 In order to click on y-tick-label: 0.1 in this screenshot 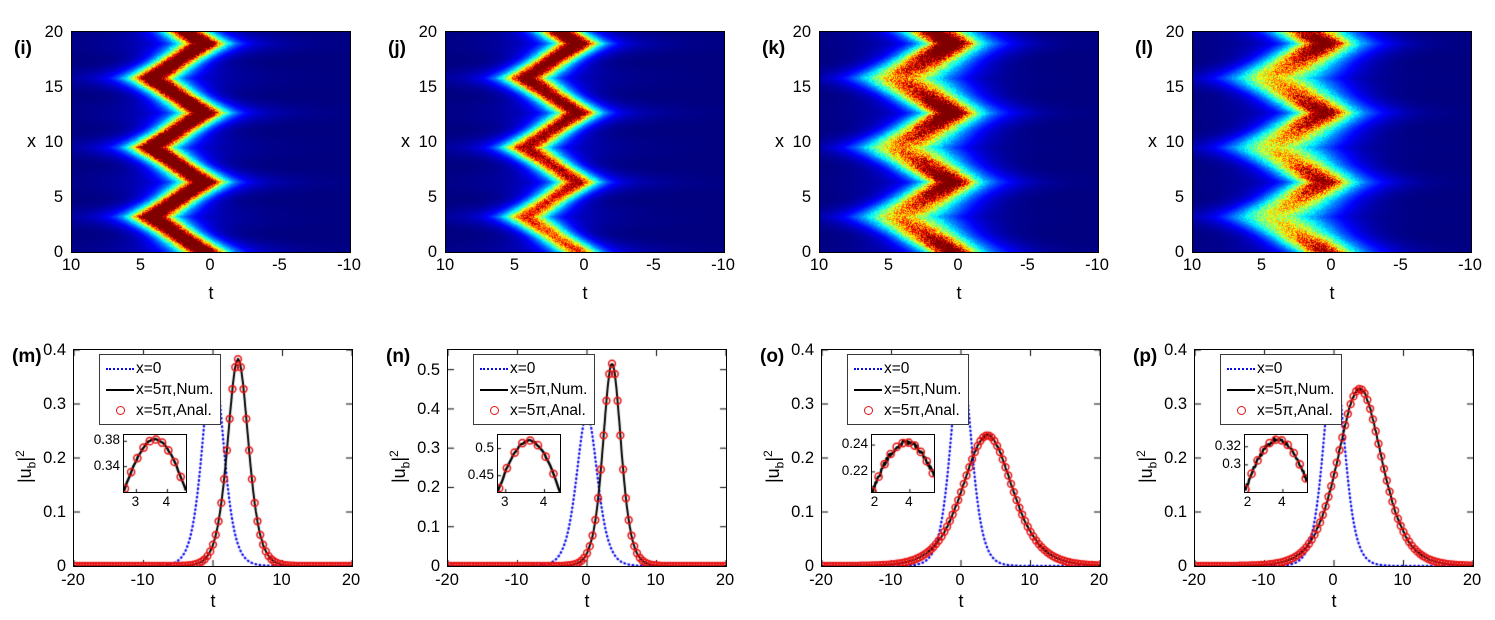, I will do `click(428, 526)`.